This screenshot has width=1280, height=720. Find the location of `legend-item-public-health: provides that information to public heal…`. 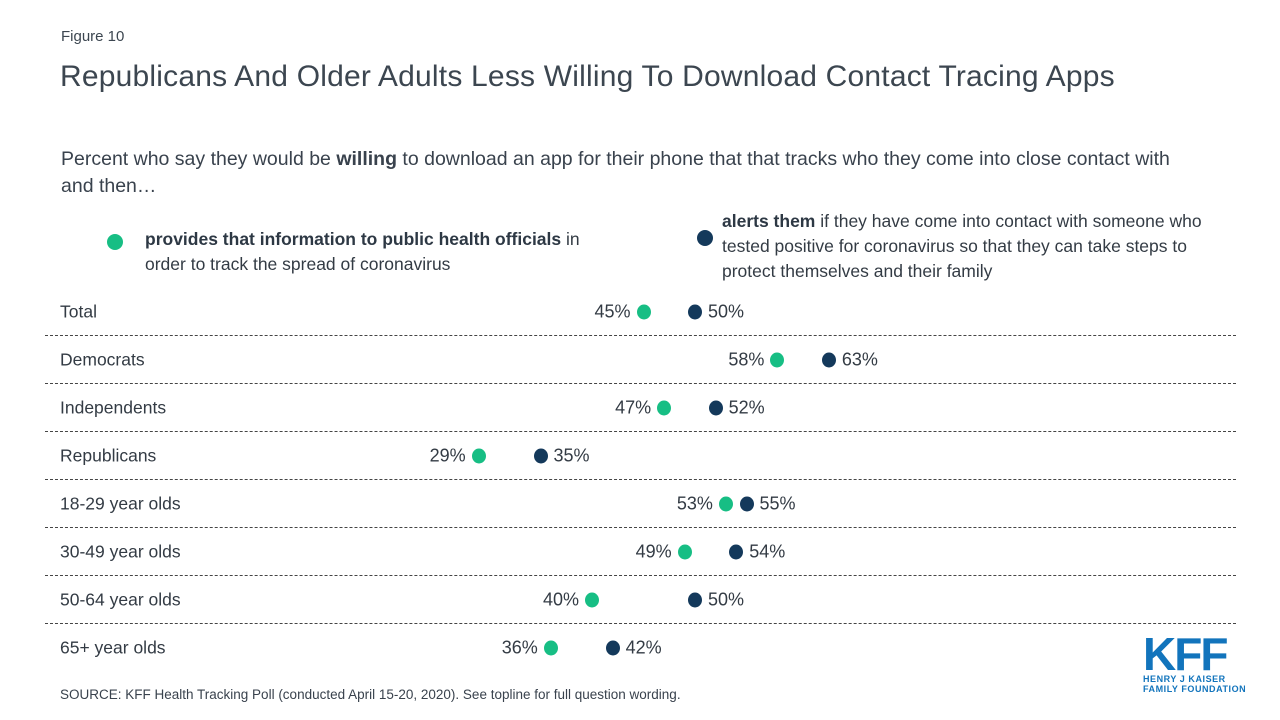

legend-item-public-health: provides that information to public heal… is located at coordinates (376, 252).